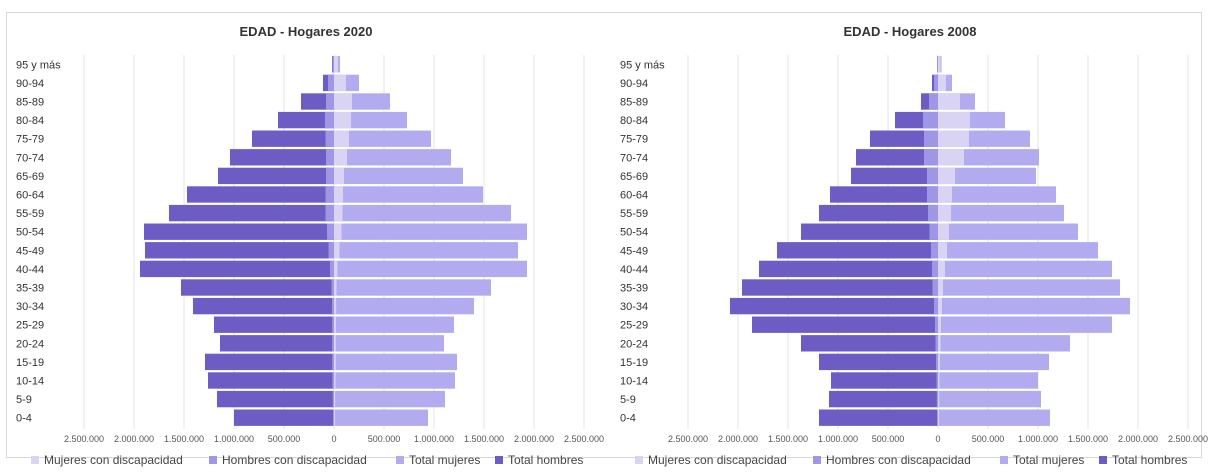  I want to click on legend-item-total-hombres: Total hombres, so click(539, 460).